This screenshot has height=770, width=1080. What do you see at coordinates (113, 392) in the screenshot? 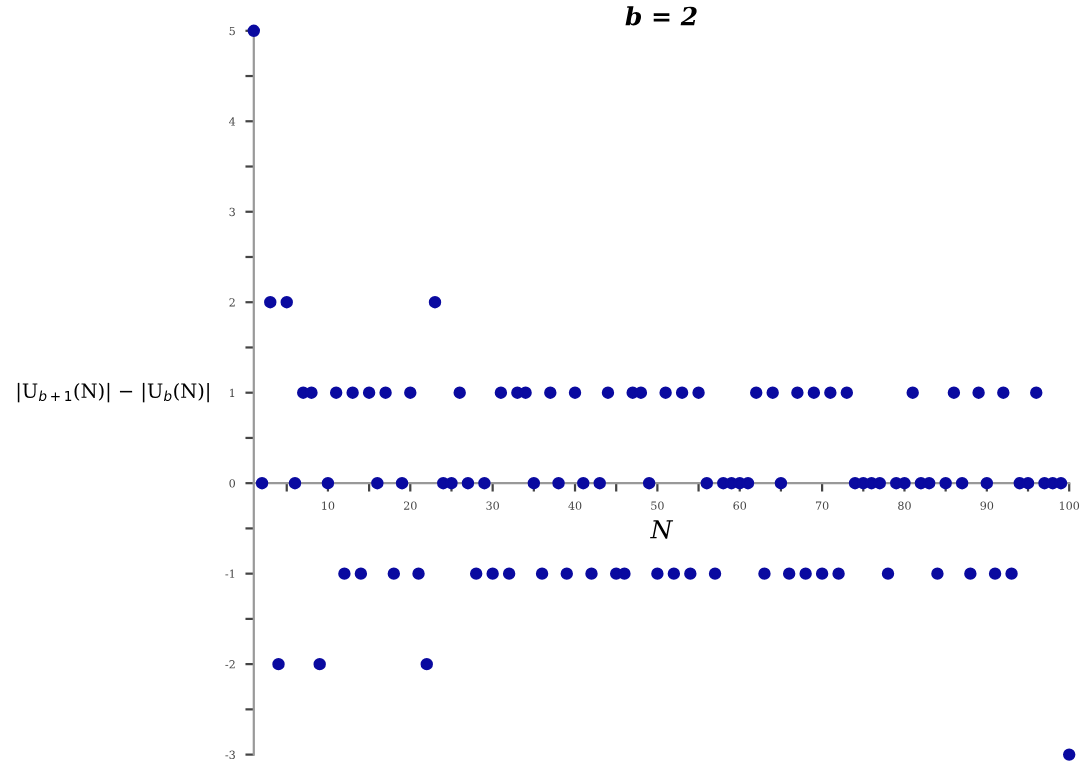
I see `y-axis-title: |U$_{b+1}$(N)| − |U$_{b}$(N)|` at bounding box center [113, 392].